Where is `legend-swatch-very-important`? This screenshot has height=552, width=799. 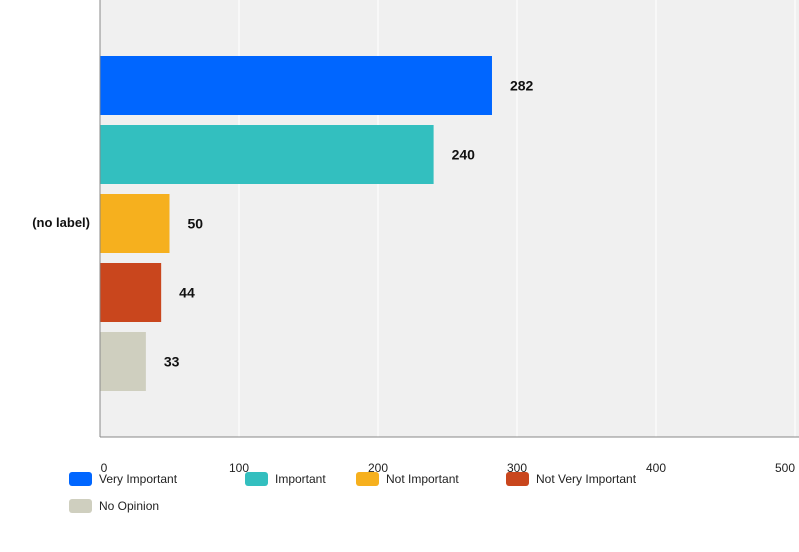 legend-swatch-very-important is located at coordinates (80, 479).